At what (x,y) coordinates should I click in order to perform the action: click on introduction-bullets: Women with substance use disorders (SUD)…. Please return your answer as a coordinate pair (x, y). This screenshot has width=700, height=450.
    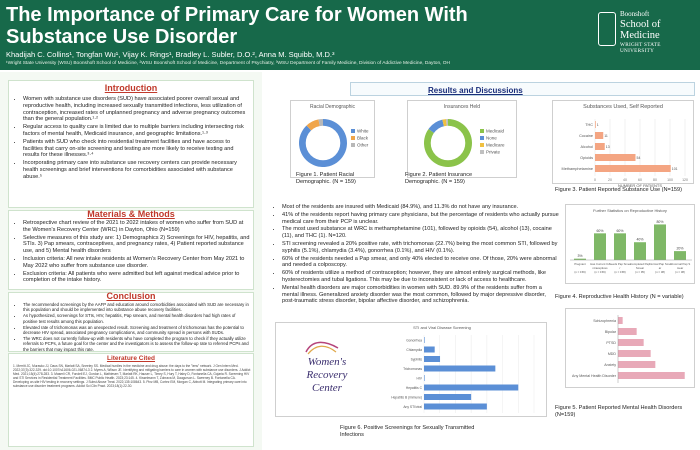
    Looking at the image, I should click on (133, 139).